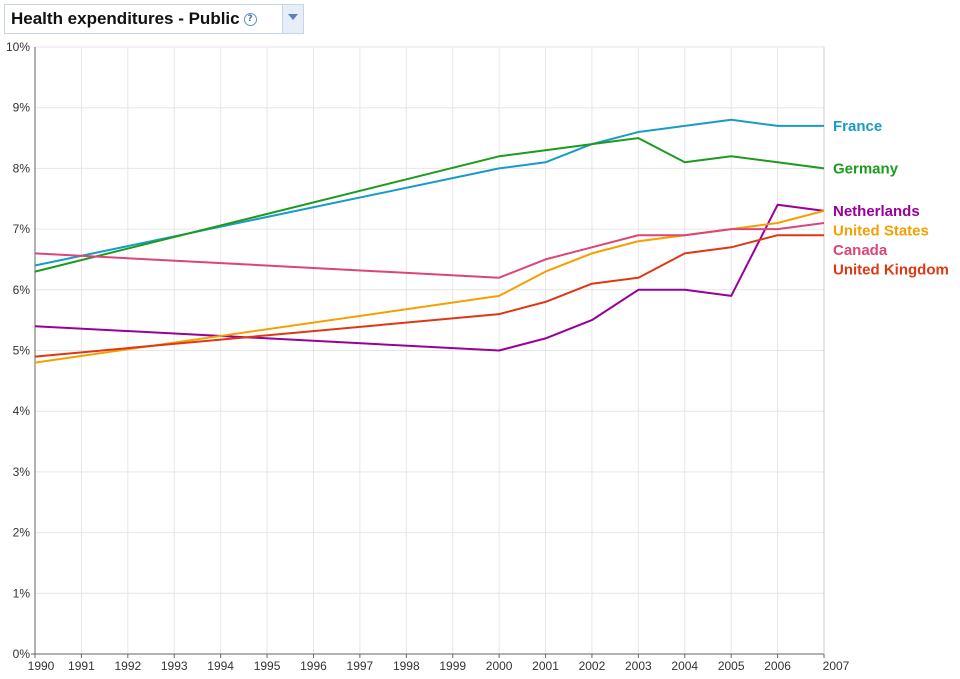  Describe the element at coordinates (836, 666) in the screenshot. I see `x-tick-label: 2007` at that location.